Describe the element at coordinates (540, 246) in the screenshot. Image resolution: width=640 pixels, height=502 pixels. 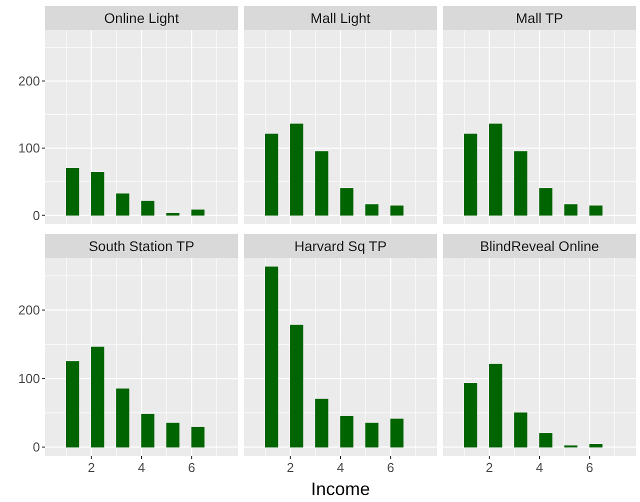
I see `chart-title: BlindReveal Online` at that location.